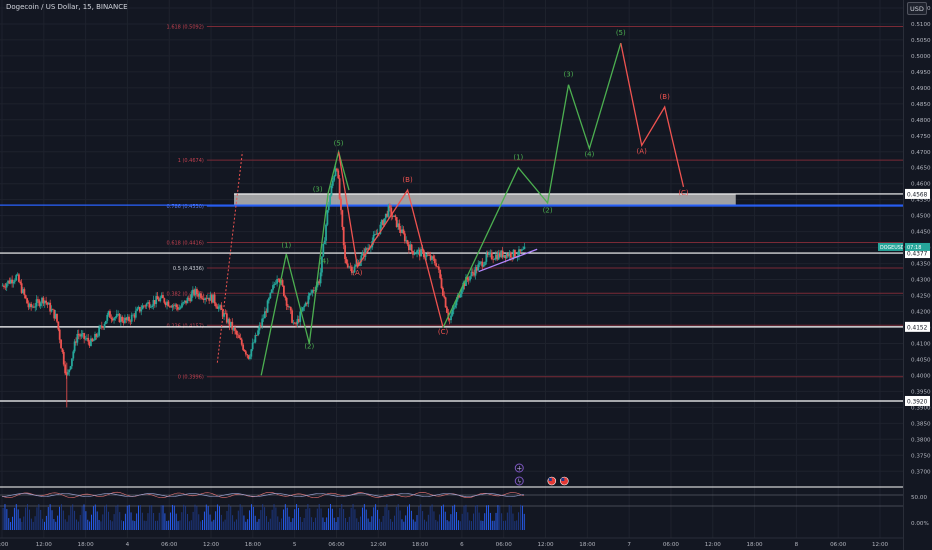  What do you see at coordinates (797, 545) in the screenshot?
I see `time-tick-label: 8` at bounding box center [797, 545].